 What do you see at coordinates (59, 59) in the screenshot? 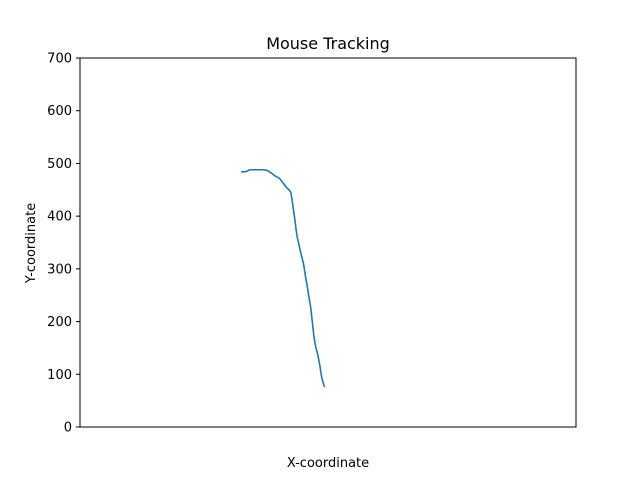
I see `y-tick-label: 700` at bounding box center [59, 59].